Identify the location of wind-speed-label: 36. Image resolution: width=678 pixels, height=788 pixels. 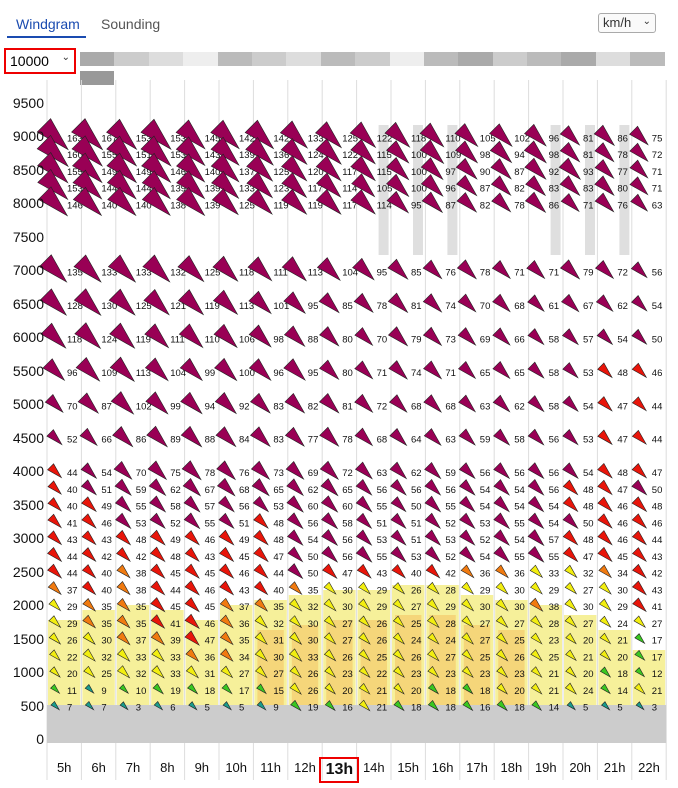
(485, 574).